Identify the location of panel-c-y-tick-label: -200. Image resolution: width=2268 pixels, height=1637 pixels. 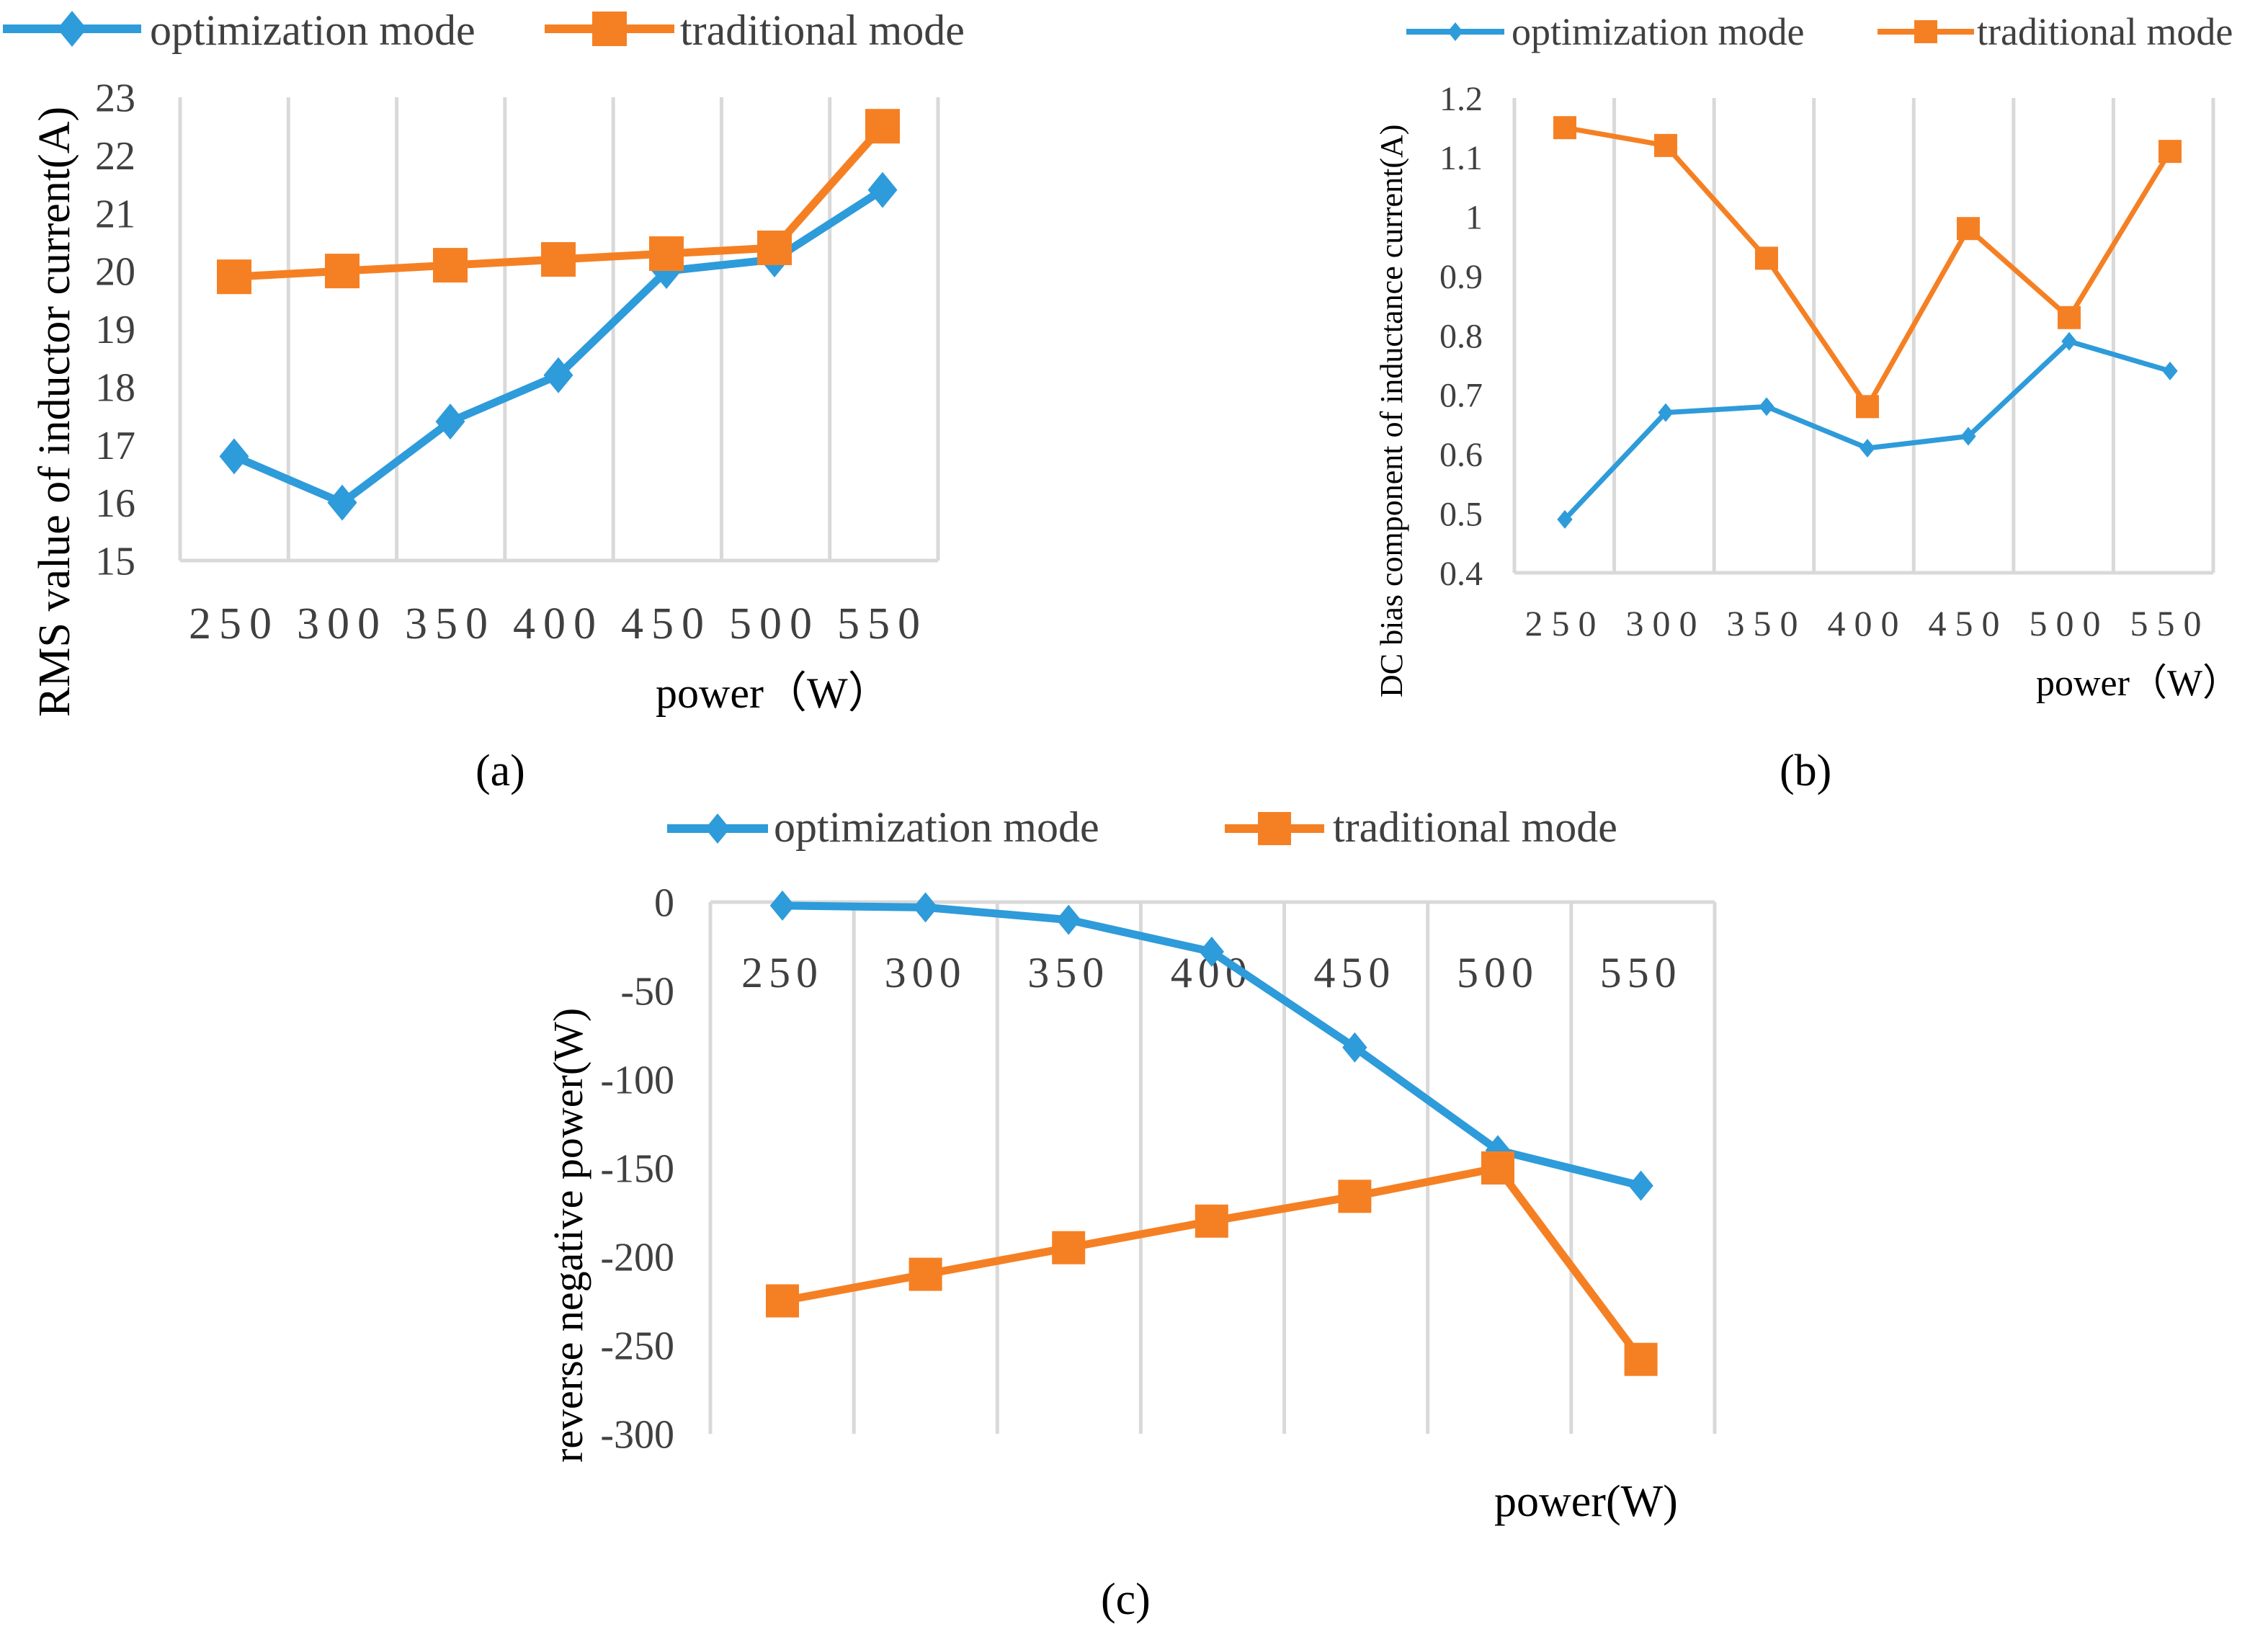
(637, 1258).